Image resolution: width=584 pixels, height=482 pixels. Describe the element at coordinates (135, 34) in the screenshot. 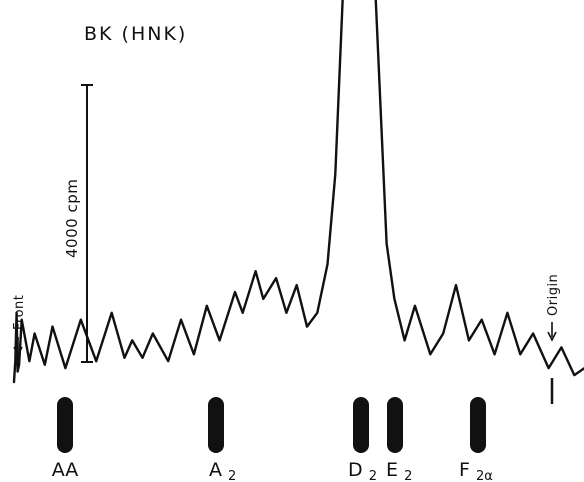

I see `chart-title: BK (HNK)` at that location.